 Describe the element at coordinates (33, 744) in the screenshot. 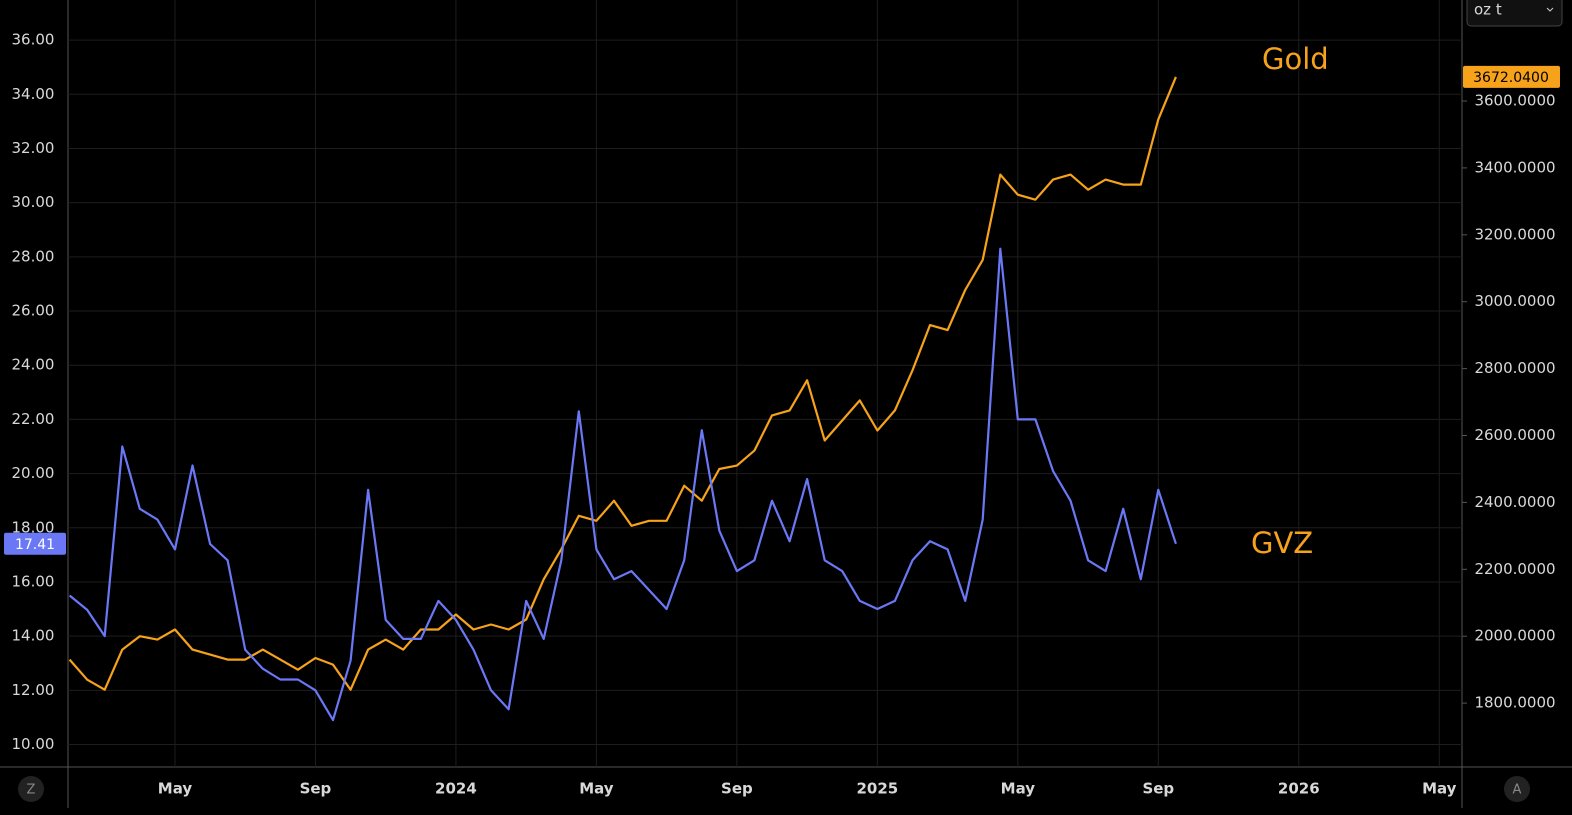

I see `y-tick-label: 10.00` at that location.